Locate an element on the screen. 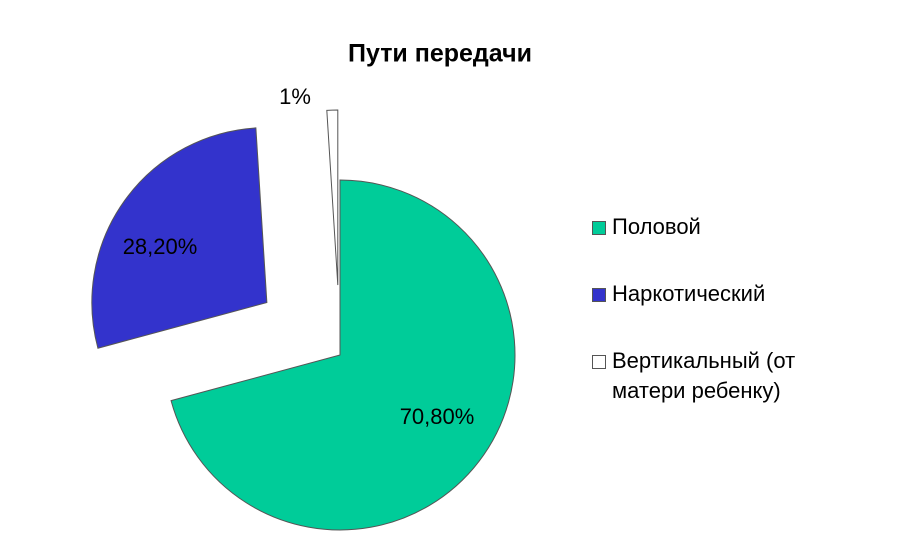  legend-label: Половой is located at coordinates (656, 226).